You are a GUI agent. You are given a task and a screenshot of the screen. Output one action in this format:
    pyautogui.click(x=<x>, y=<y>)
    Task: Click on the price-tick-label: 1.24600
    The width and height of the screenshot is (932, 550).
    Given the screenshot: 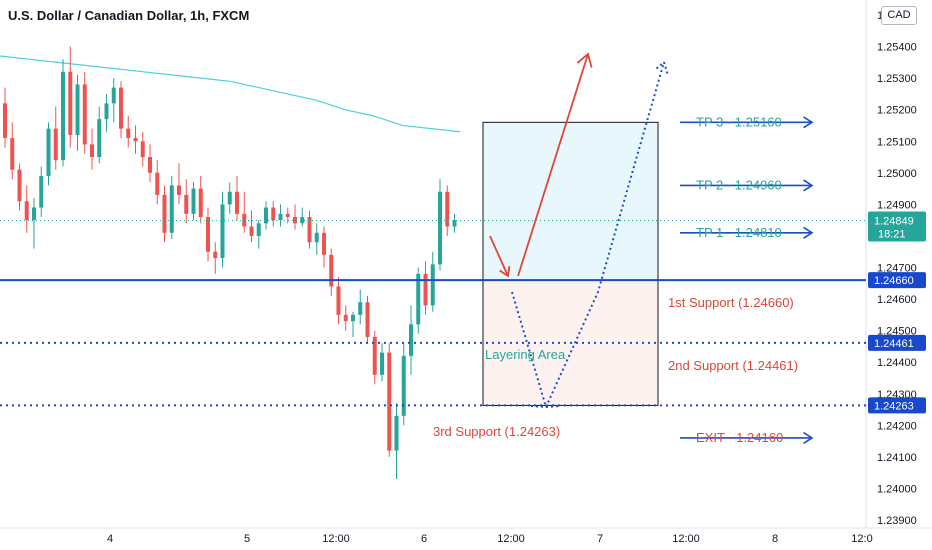 What is the action you would take?
    pyautogui.click(x=897, y=300)
    